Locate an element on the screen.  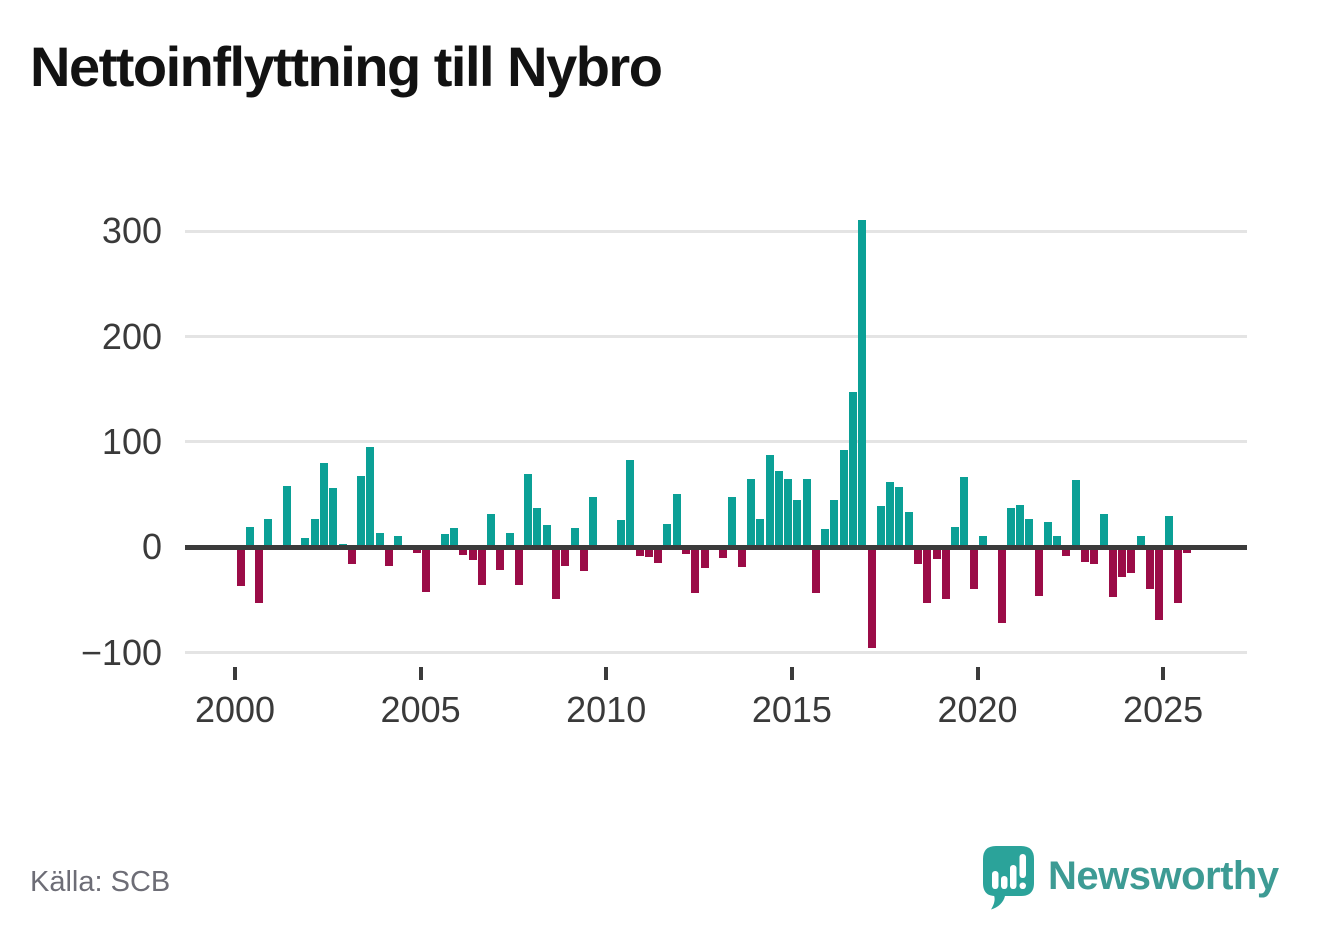
y-tick-label-200: 200 is located at coordinates (131, 336).